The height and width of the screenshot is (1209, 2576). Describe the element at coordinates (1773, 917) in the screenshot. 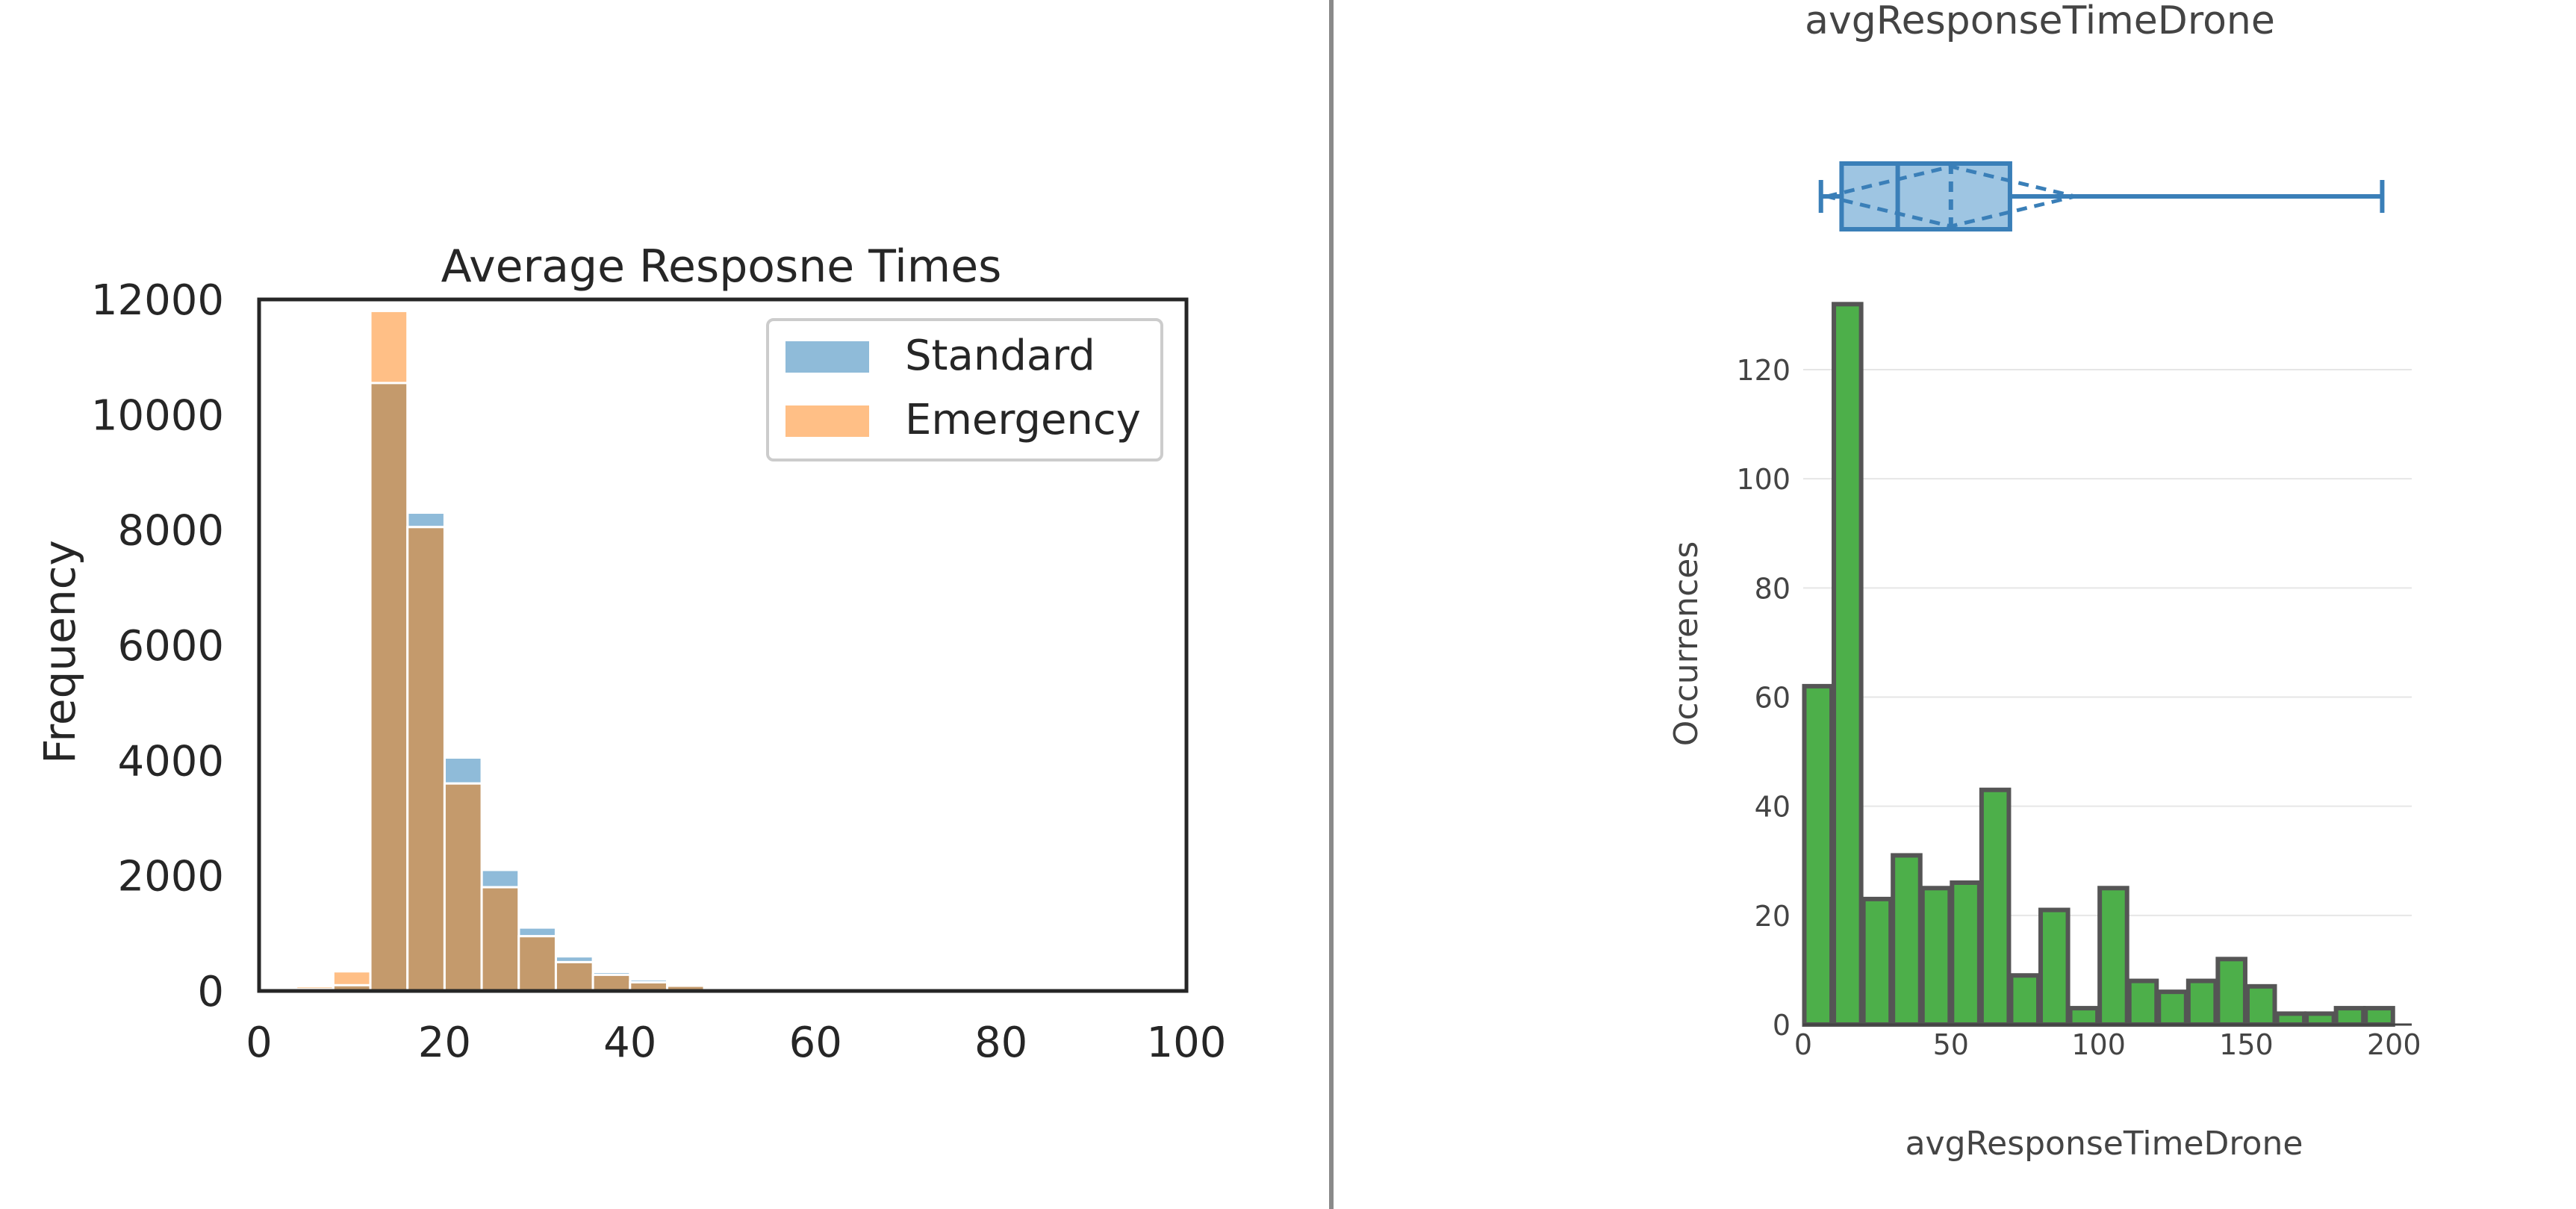

I see `y-tick-label: 20` at that location.